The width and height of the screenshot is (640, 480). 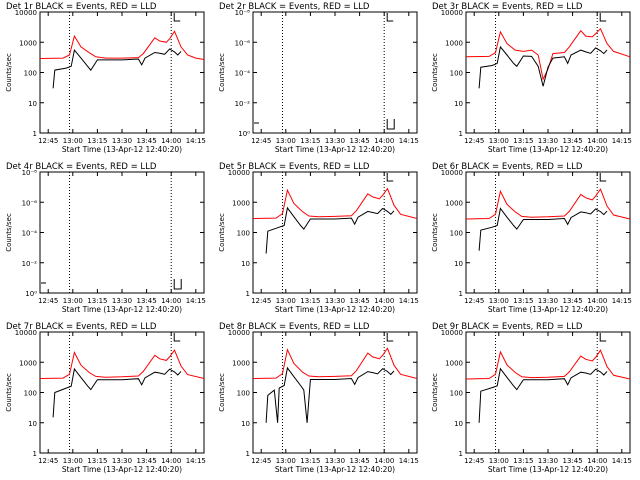 What do you see at coordinates (507, 167) in the screenshot?
I see `panel-title: Det 6r BLACK = Events, RED = LLD` at bounding box center [507, 167].